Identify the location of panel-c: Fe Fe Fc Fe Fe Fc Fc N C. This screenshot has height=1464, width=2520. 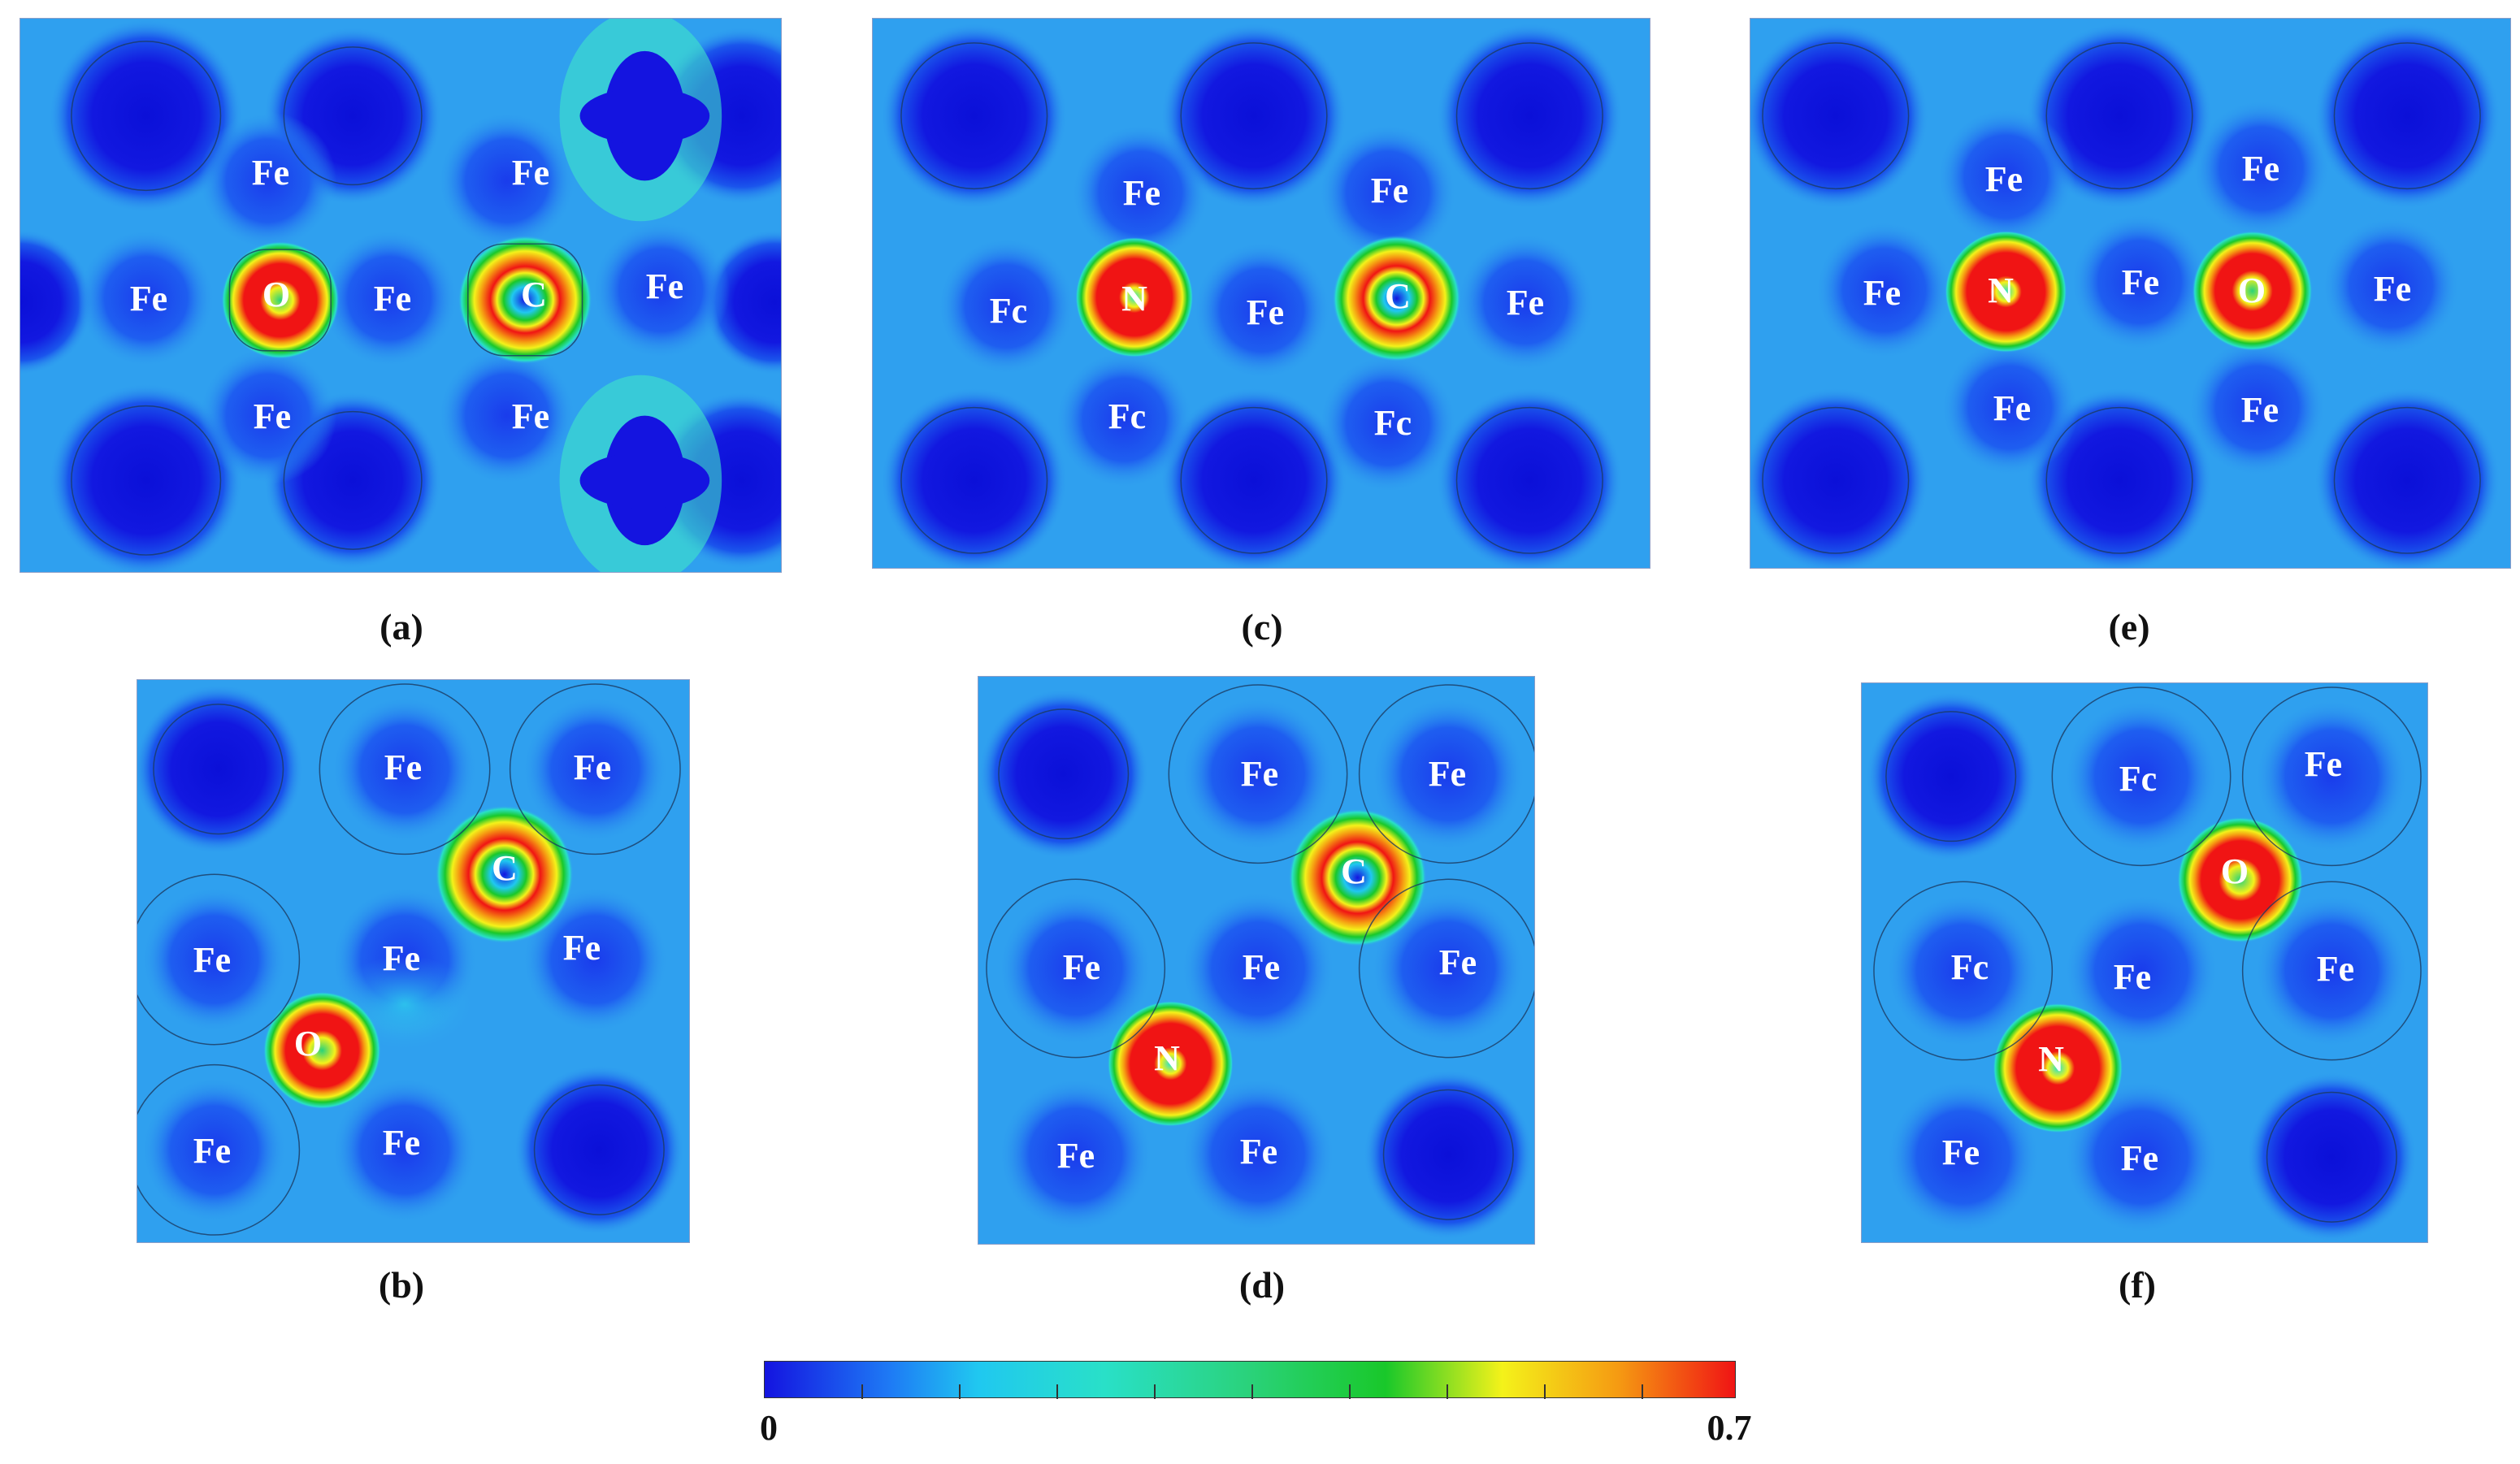
(1261, 294).